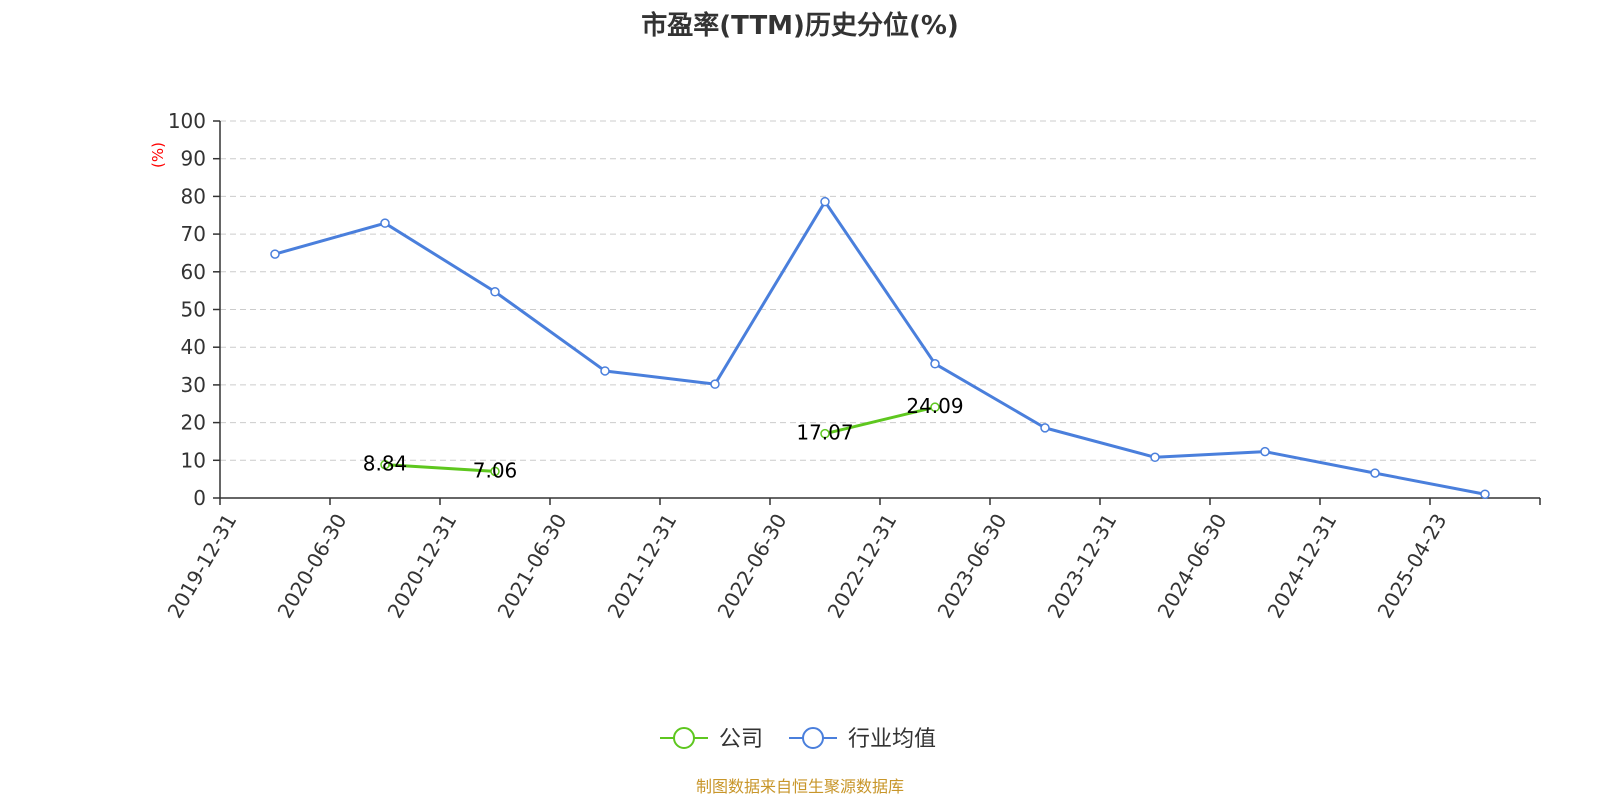 The image size is (1600, 800). What do you see at coordinates (199, 498) in the screenshot?
I see `y-tick-label-0: 0` at bounding box center [199, 498].